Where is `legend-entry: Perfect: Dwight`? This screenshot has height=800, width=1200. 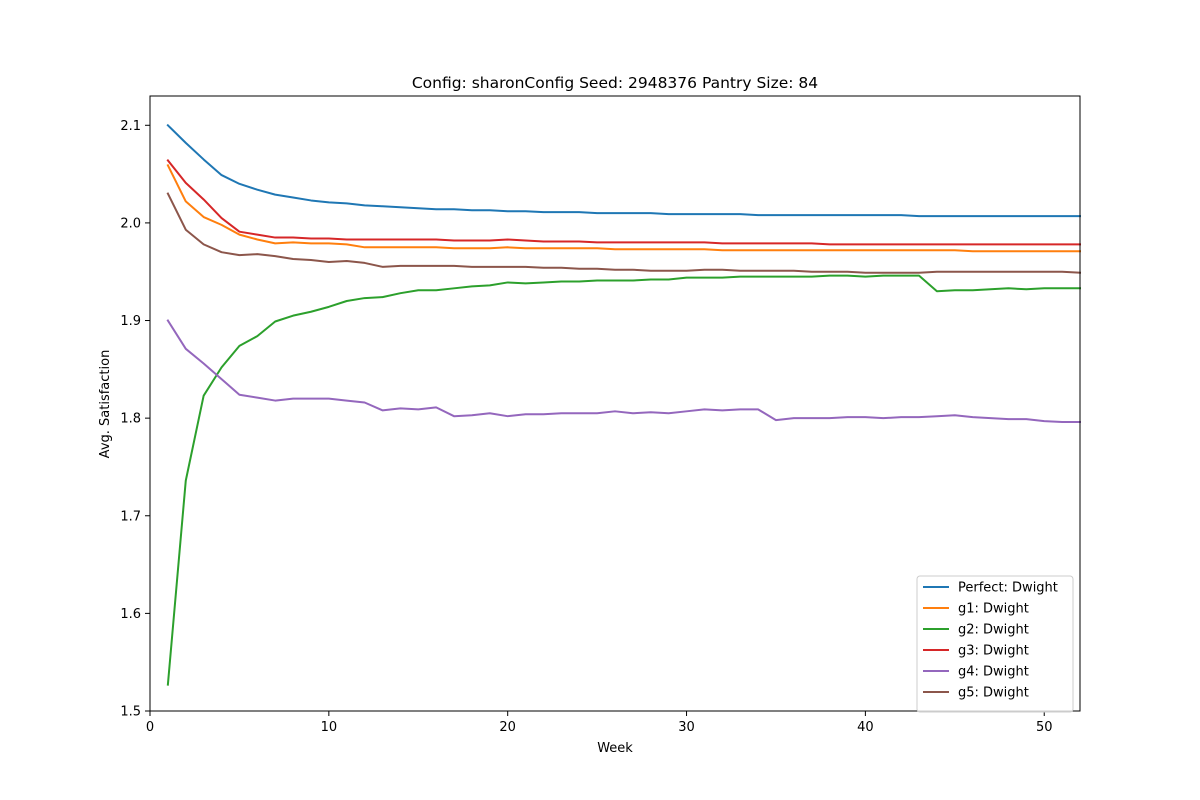
legend-entry: Perfect: Dwight is located at coordinates (1008, 588).